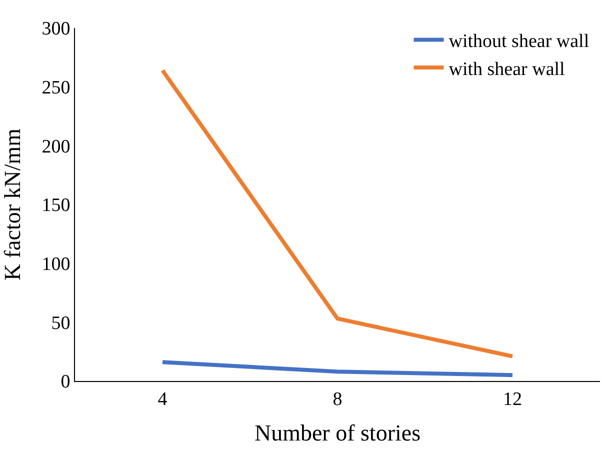  I want to click on y-tick-label: 200, so click(56, 147).